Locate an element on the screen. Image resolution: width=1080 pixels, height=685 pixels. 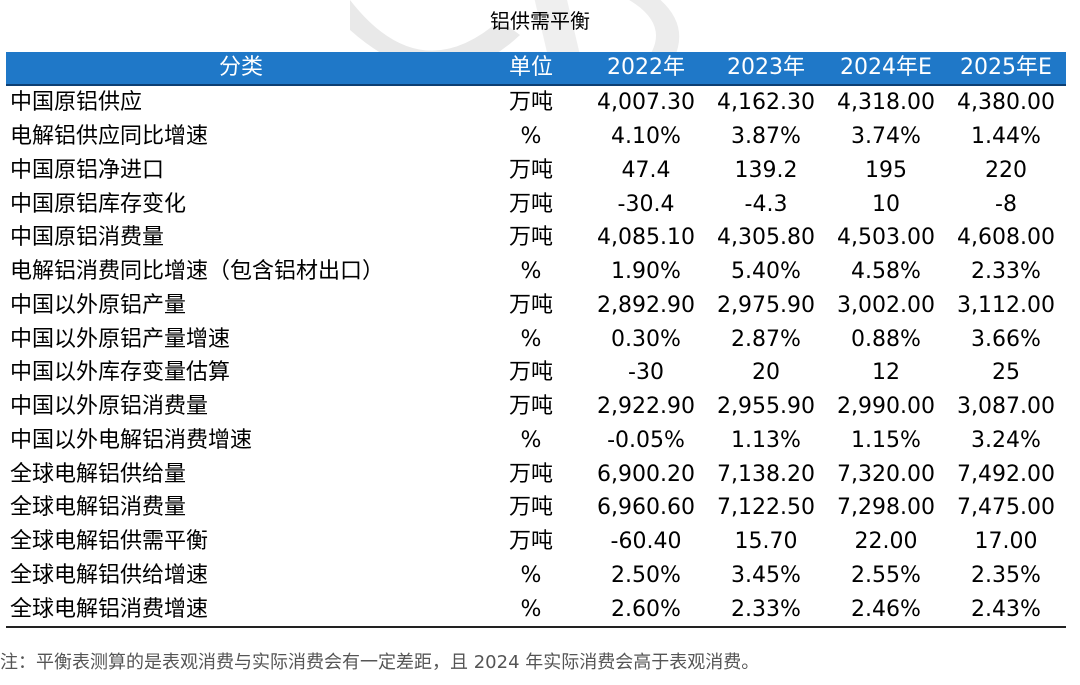
row-label: 中国原铝净进口 is located at coordinates (87, 170).